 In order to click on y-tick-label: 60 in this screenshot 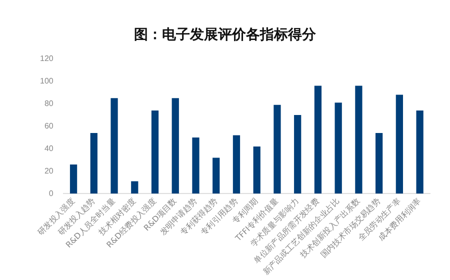, I will do `click(49, 125)`.